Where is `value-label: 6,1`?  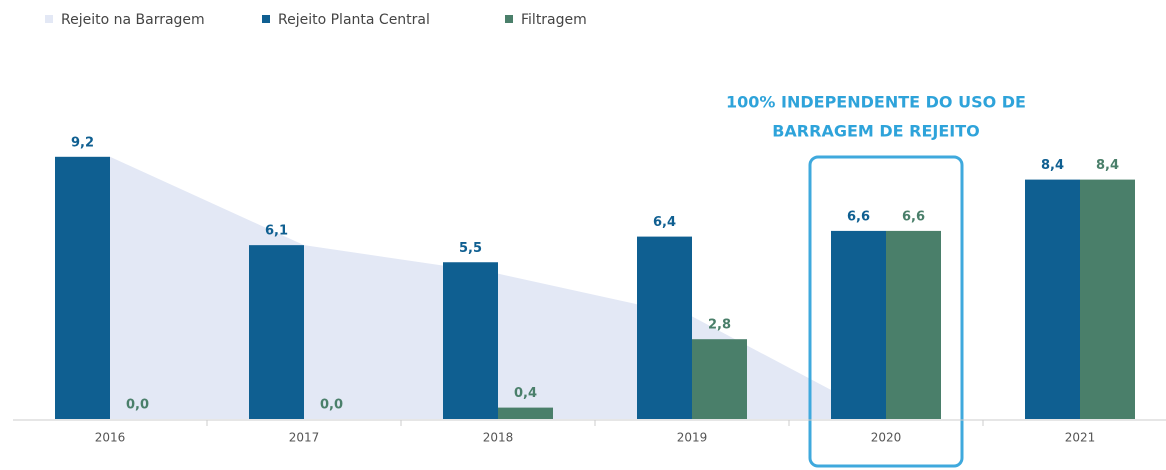
value-label: 6,1 is located at coordinates (276, 231).